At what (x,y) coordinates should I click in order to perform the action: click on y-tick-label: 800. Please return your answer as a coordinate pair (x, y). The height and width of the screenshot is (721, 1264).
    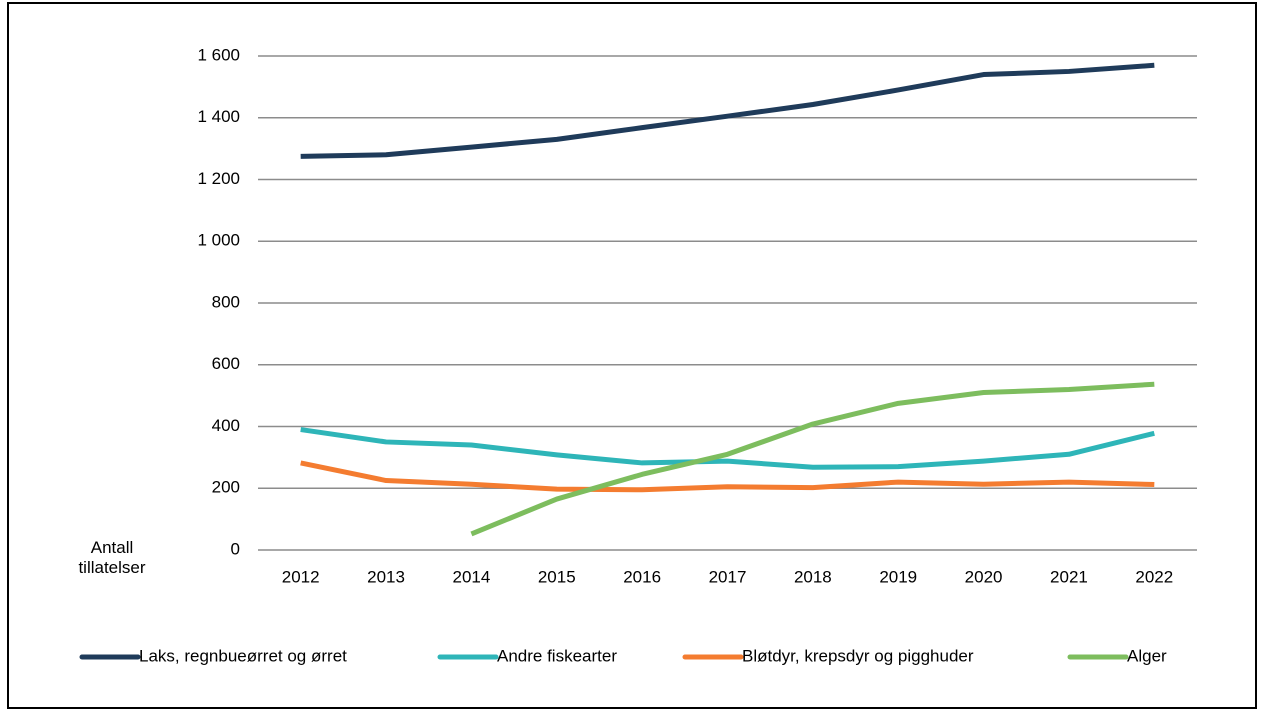
    Looking at the image, I should click on (226, 301).